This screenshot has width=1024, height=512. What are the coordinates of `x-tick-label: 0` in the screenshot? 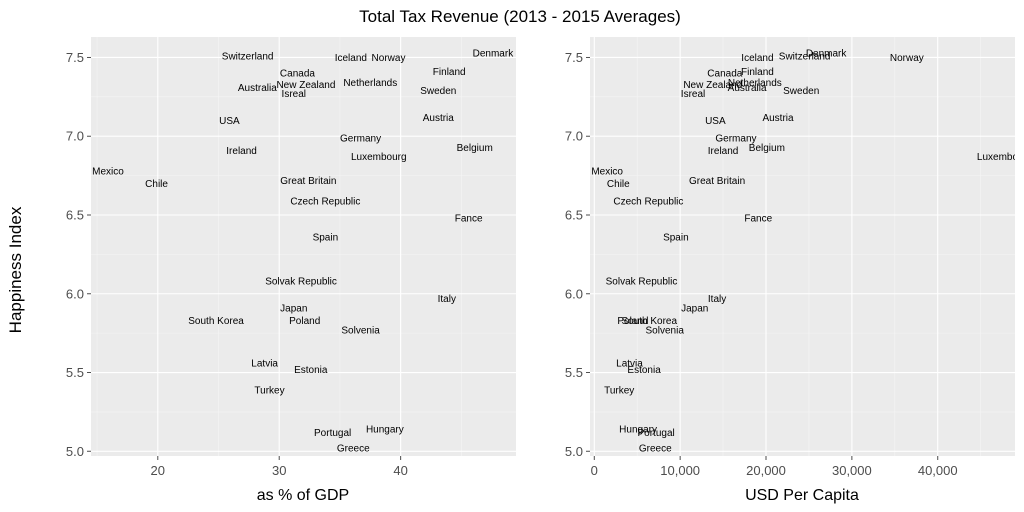 It's located at (594, 470).